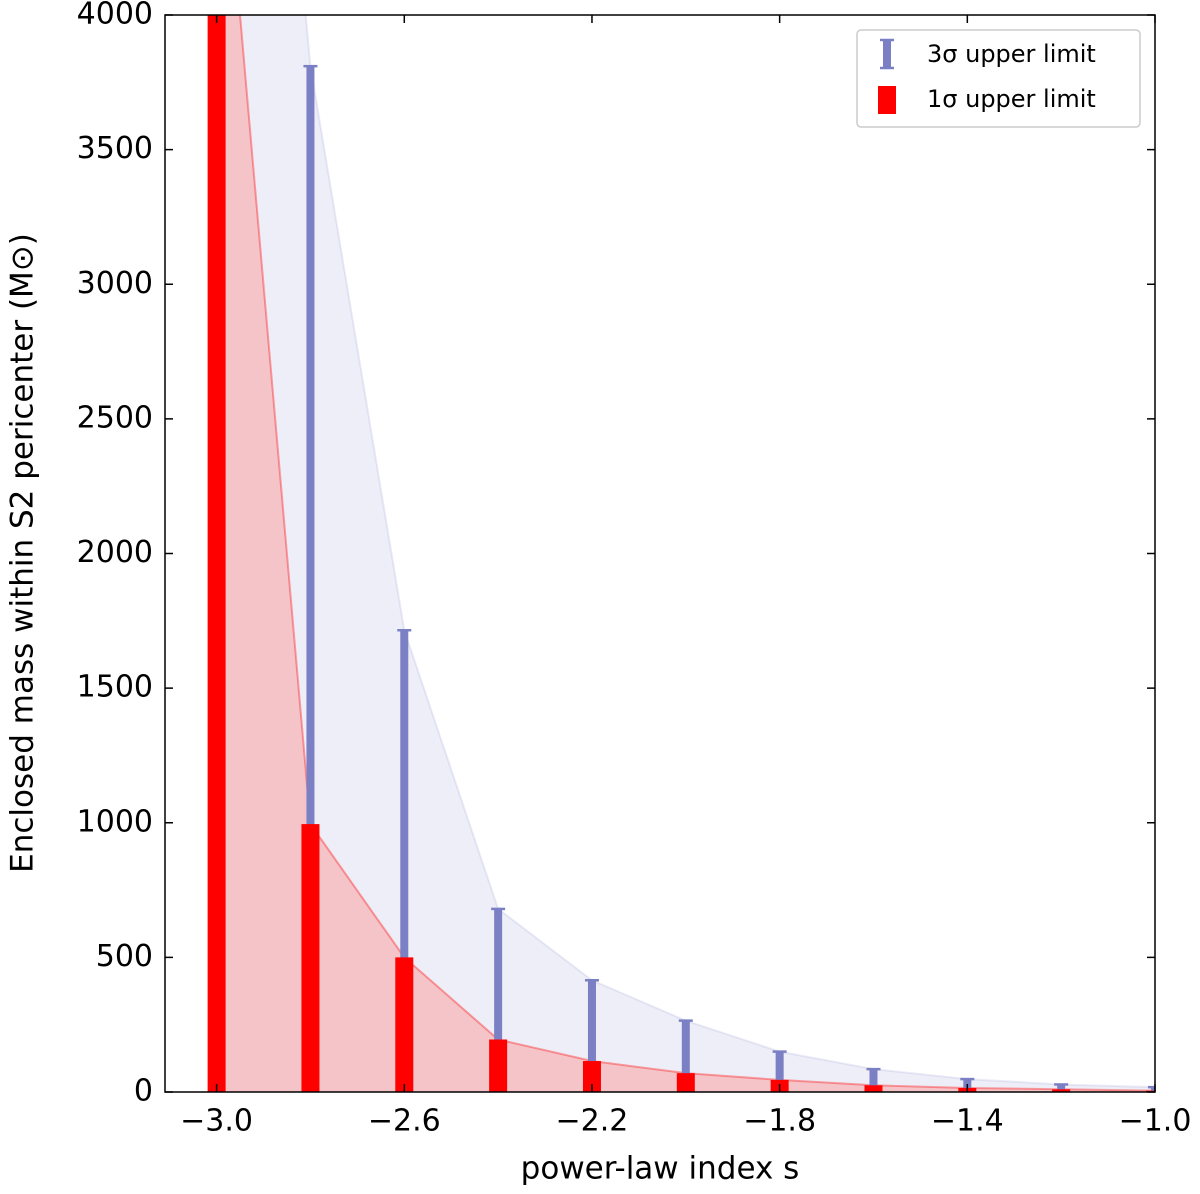 The width and height of the screenshot is (1200, 1194). I want to click on y-tick-label: 0, so click(143, 1091).